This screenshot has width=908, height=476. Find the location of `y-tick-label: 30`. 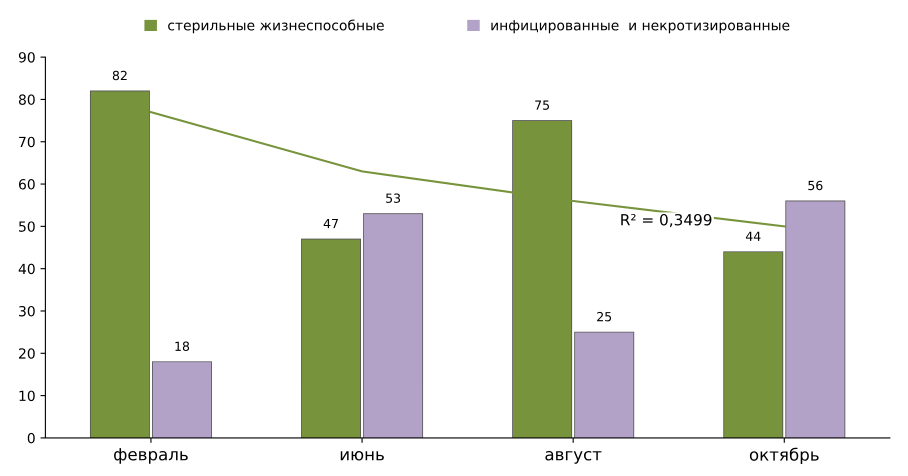

y-tick-label: 30 is located at coordinates (27, 311).